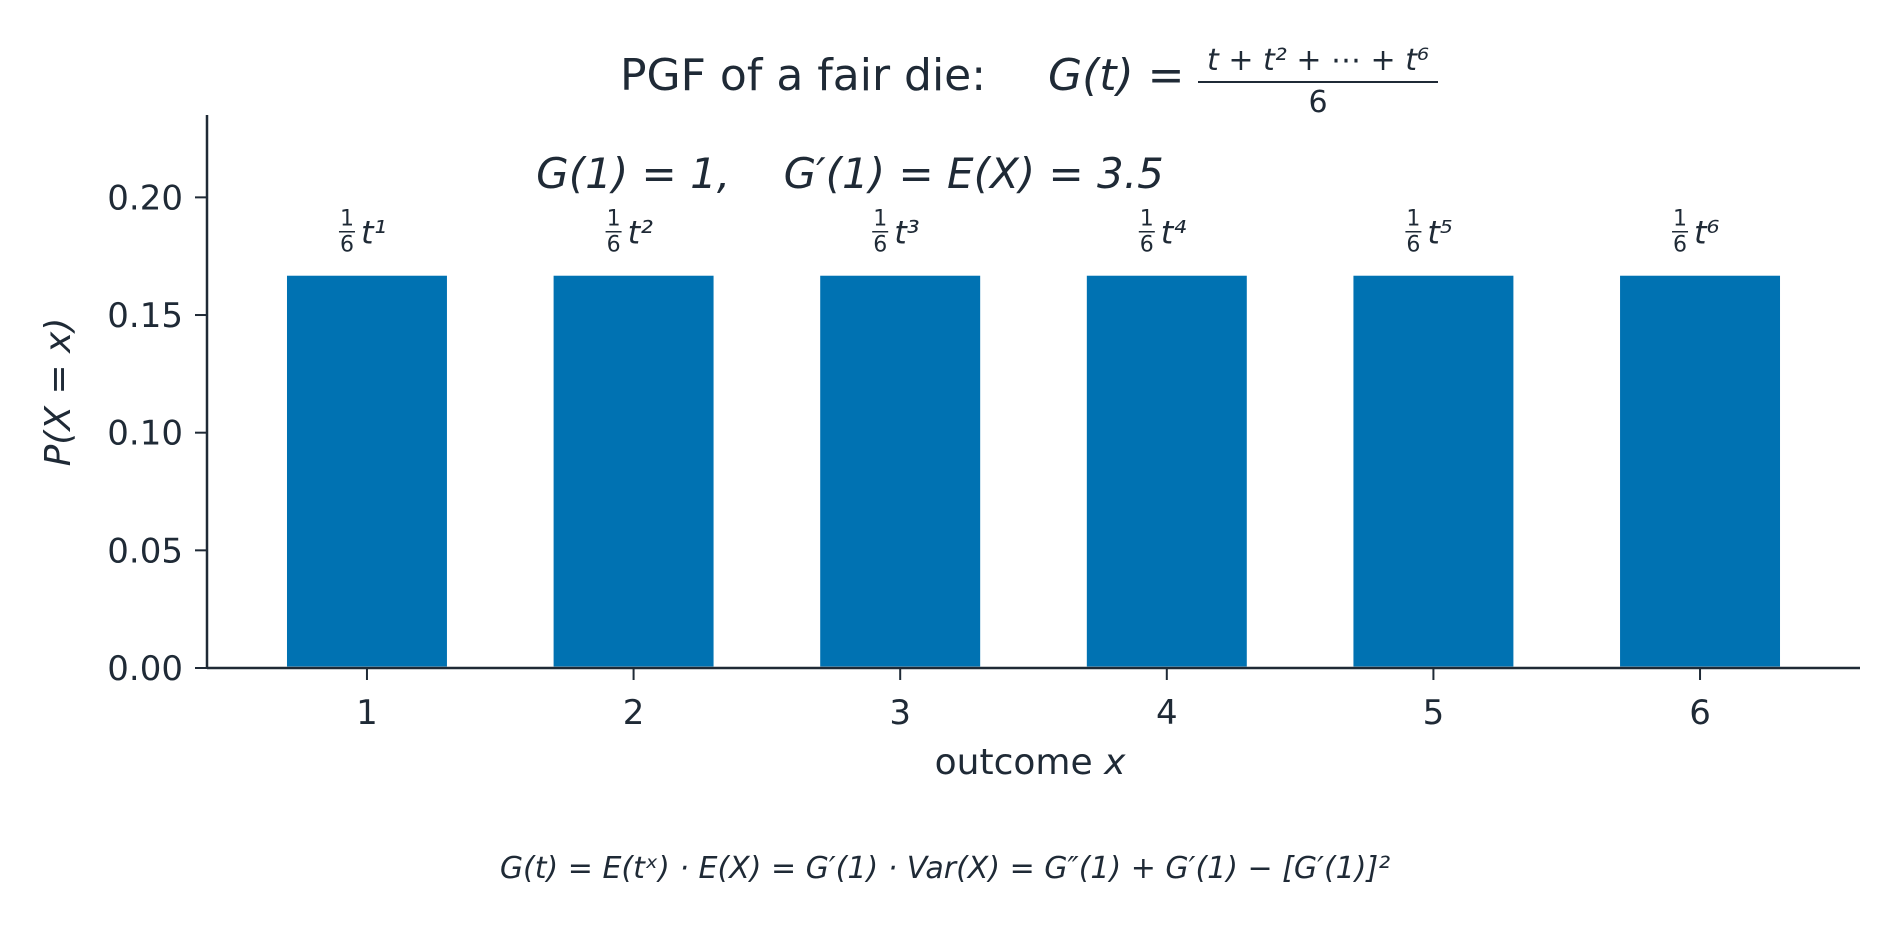 This screenshot has width=1889, height=928. Describe the element at coordinates (1014, 762) in the screenshot. I see `x-axis-label-text: outcome` at that location.